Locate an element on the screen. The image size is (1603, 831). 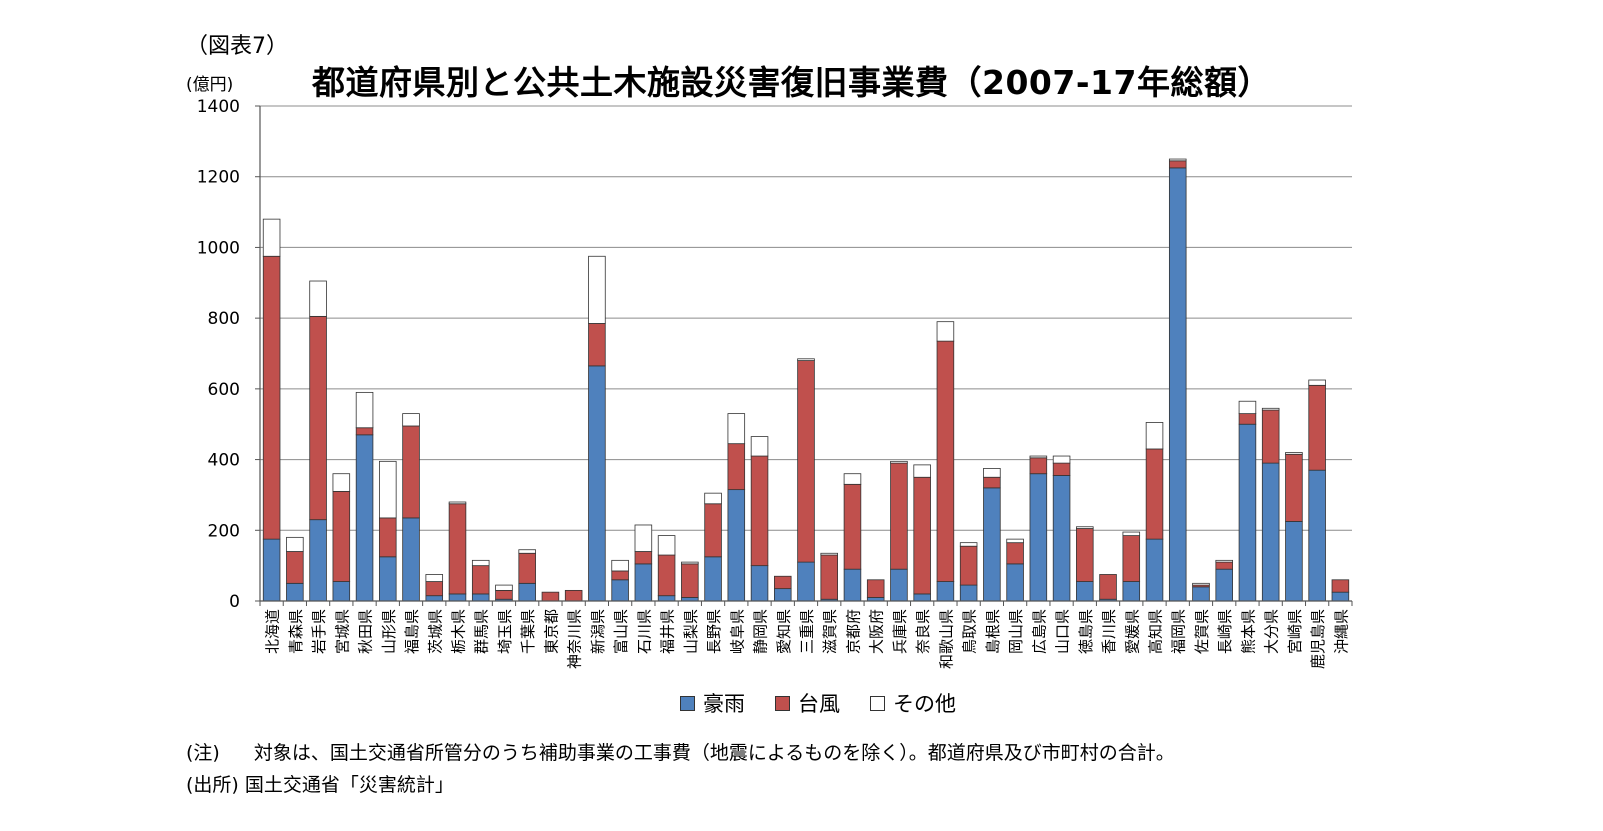
y-tick-label: 0 is located at coordinates (234, 602).